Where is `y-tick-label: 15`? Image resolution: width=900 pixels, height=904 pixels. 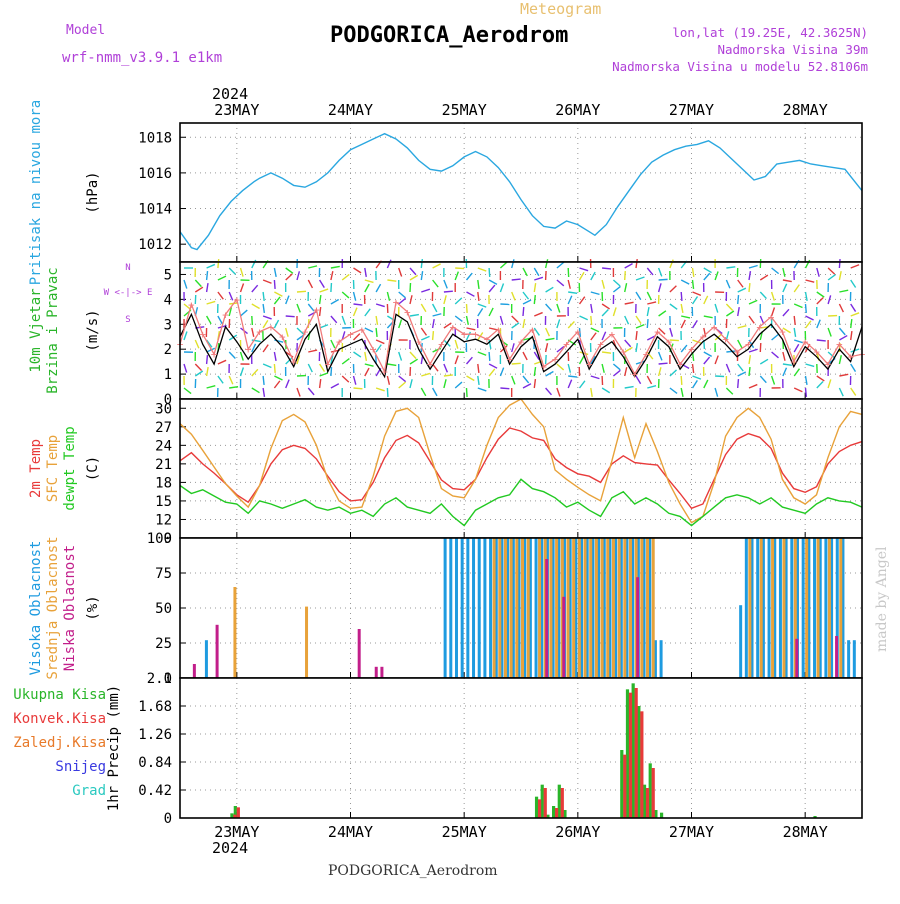 y-tick-label: 15 is located at coordinates (163, 502).